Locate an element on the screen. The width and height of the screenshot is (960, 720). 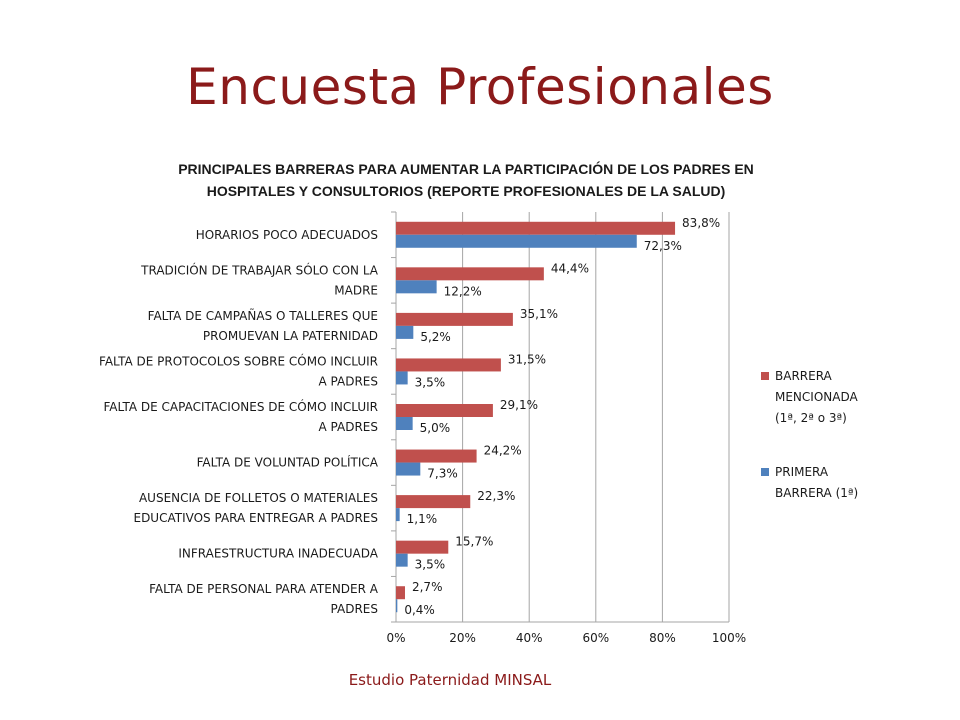
data-label: 0,4% is located at coordinates (419, 610).